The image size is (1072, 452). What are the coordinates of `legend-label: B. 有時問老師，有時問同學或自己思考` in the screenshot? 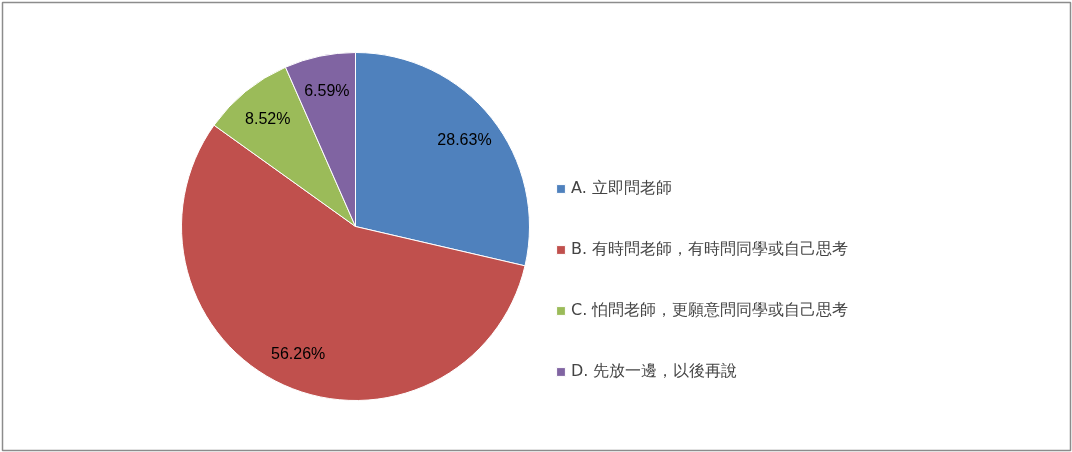 It's located at (710, 249).